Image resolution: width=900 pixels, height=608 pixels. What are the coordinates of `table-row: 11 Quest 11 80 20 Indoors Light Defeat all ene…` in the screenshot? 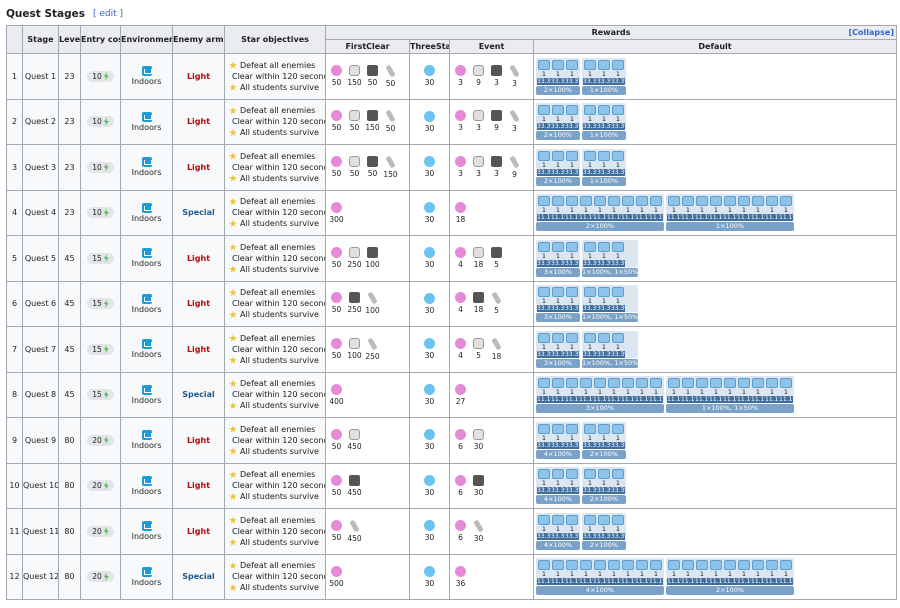 It's located at (451, 531).